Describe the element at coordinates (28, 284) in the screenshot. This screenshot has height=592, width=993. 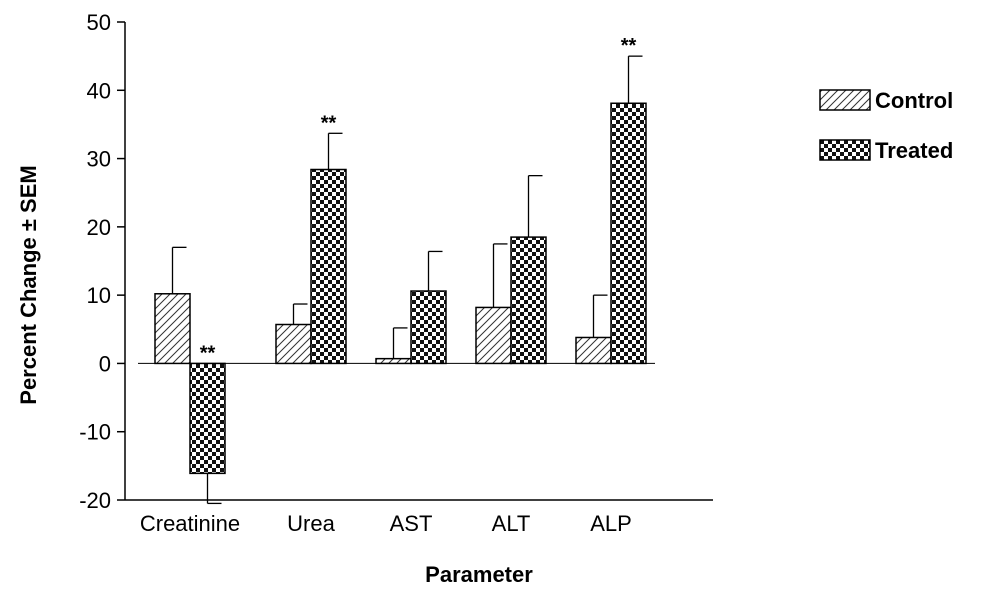
I see `y-axis-title: Percent Change ± SEM` at that location.